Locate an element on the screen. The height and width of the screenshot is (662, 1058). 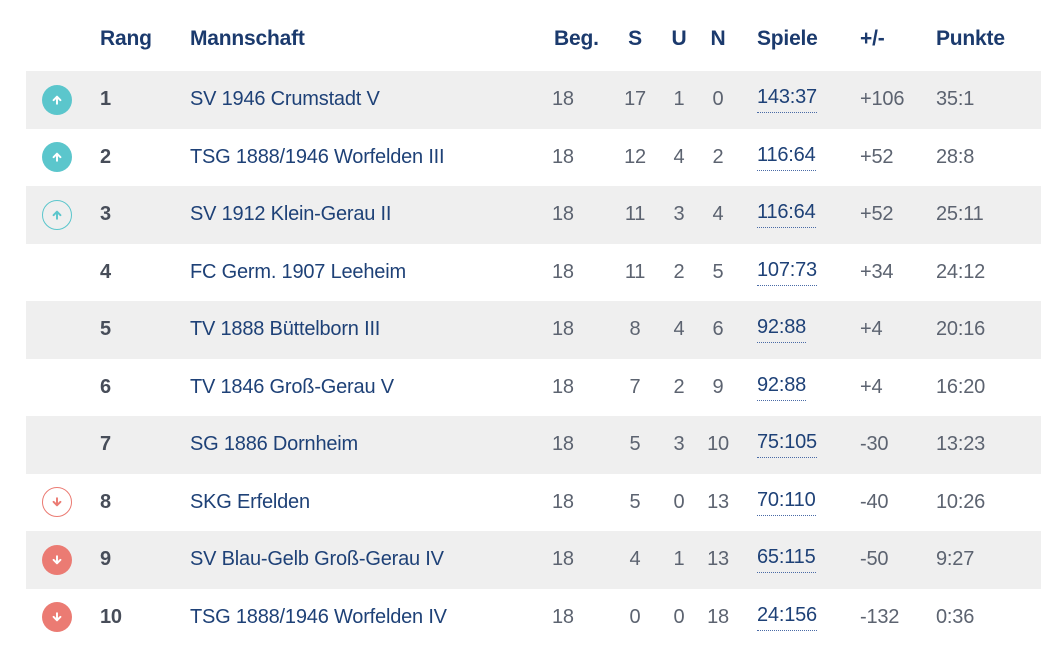
team-link: SV 1946 Crumstadt V is located at coordinates (285, 99).